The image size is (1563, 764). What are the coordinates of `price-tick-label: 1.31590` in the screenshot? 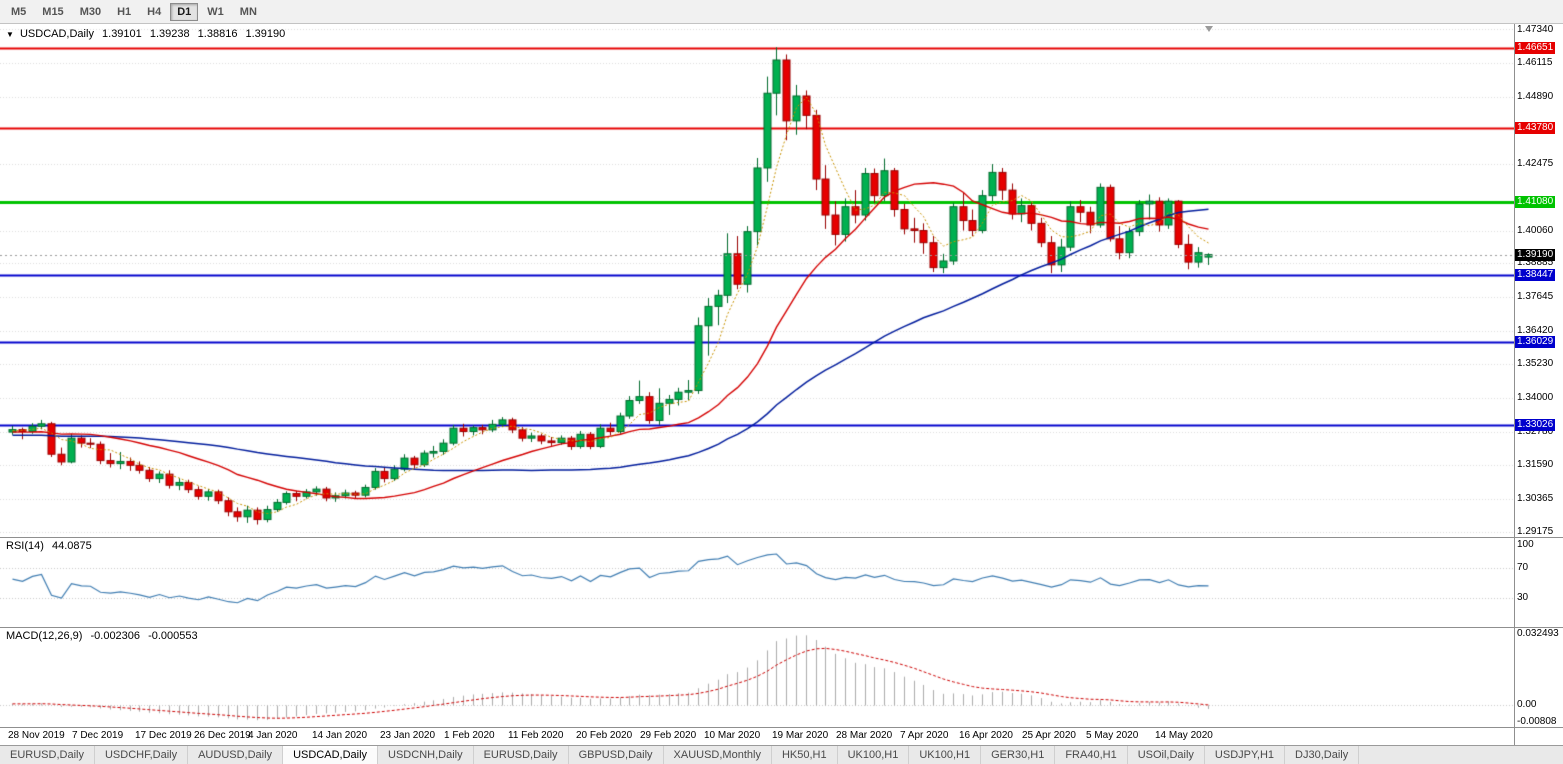 It's located at (1535, 464).